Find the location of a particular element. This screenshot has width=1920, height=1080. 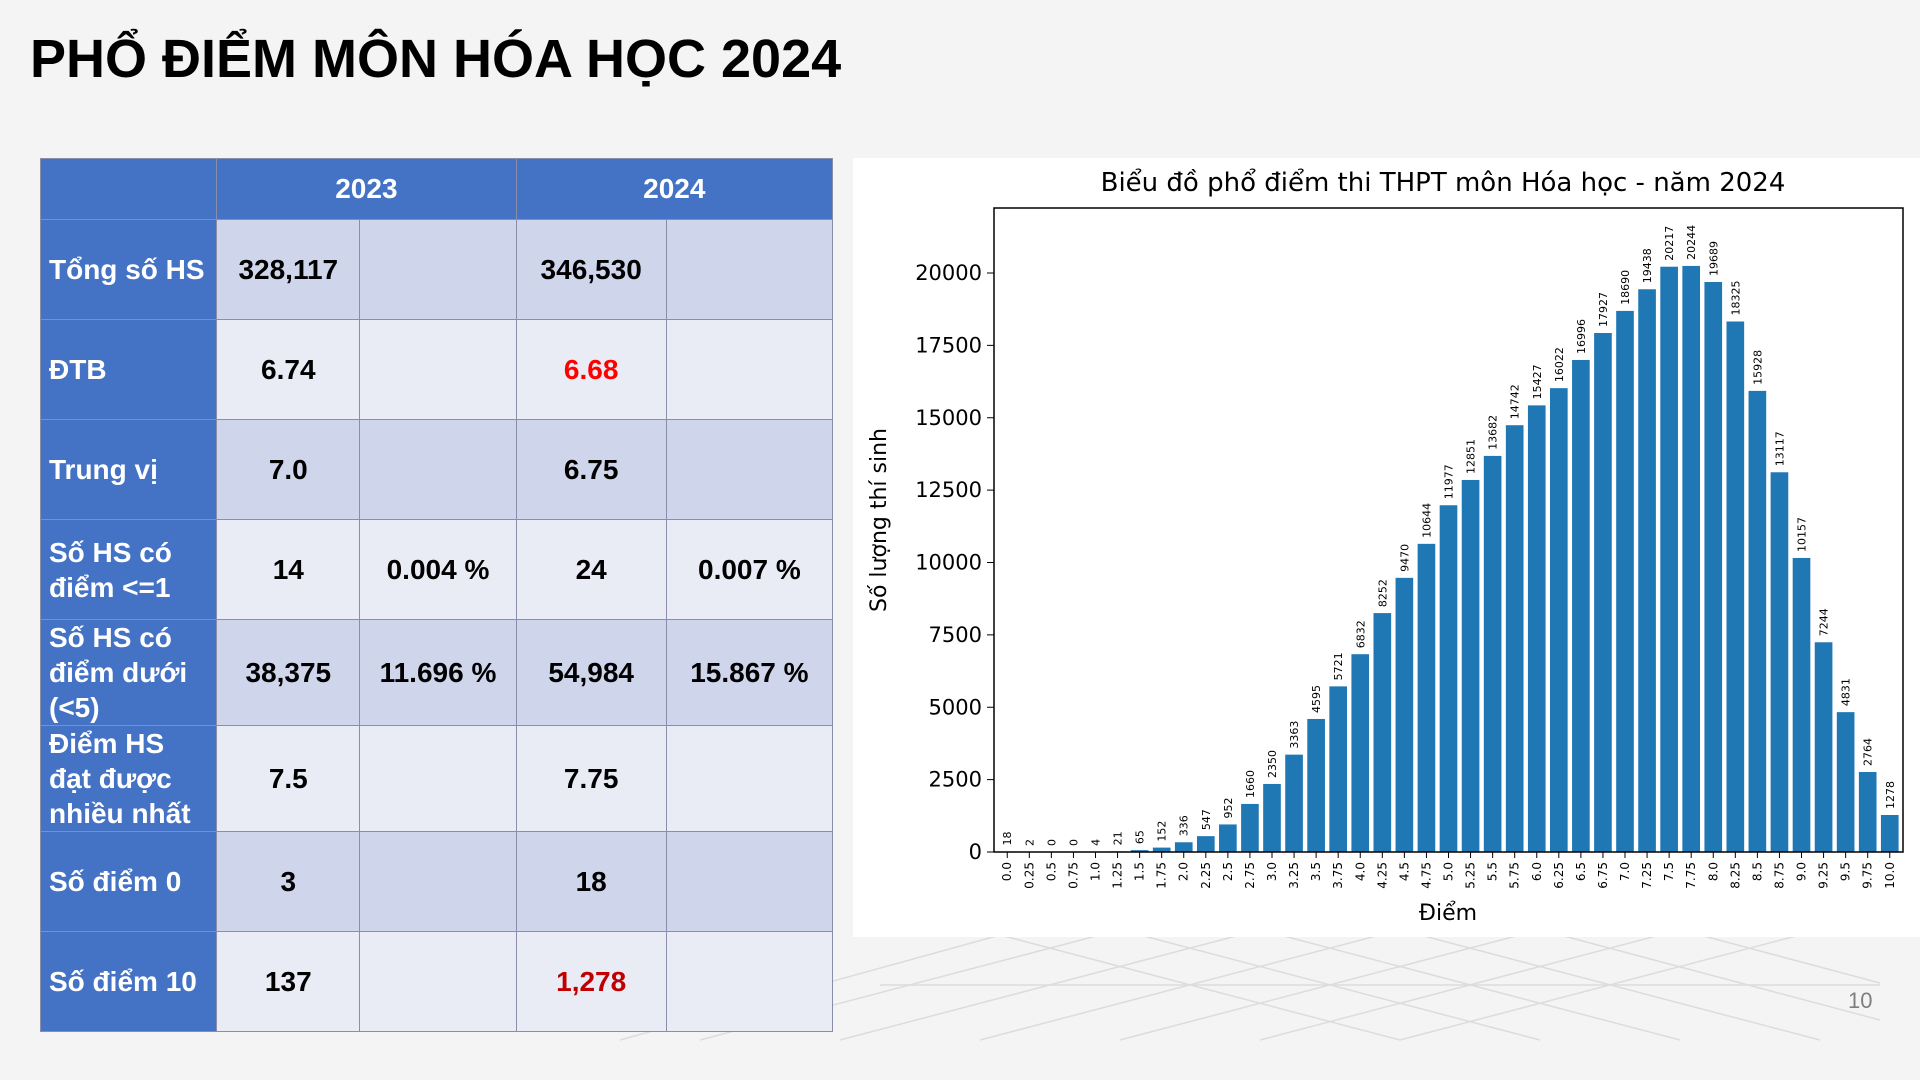

x-tick-label: 3.75 is located at coordinates (1338, 875).